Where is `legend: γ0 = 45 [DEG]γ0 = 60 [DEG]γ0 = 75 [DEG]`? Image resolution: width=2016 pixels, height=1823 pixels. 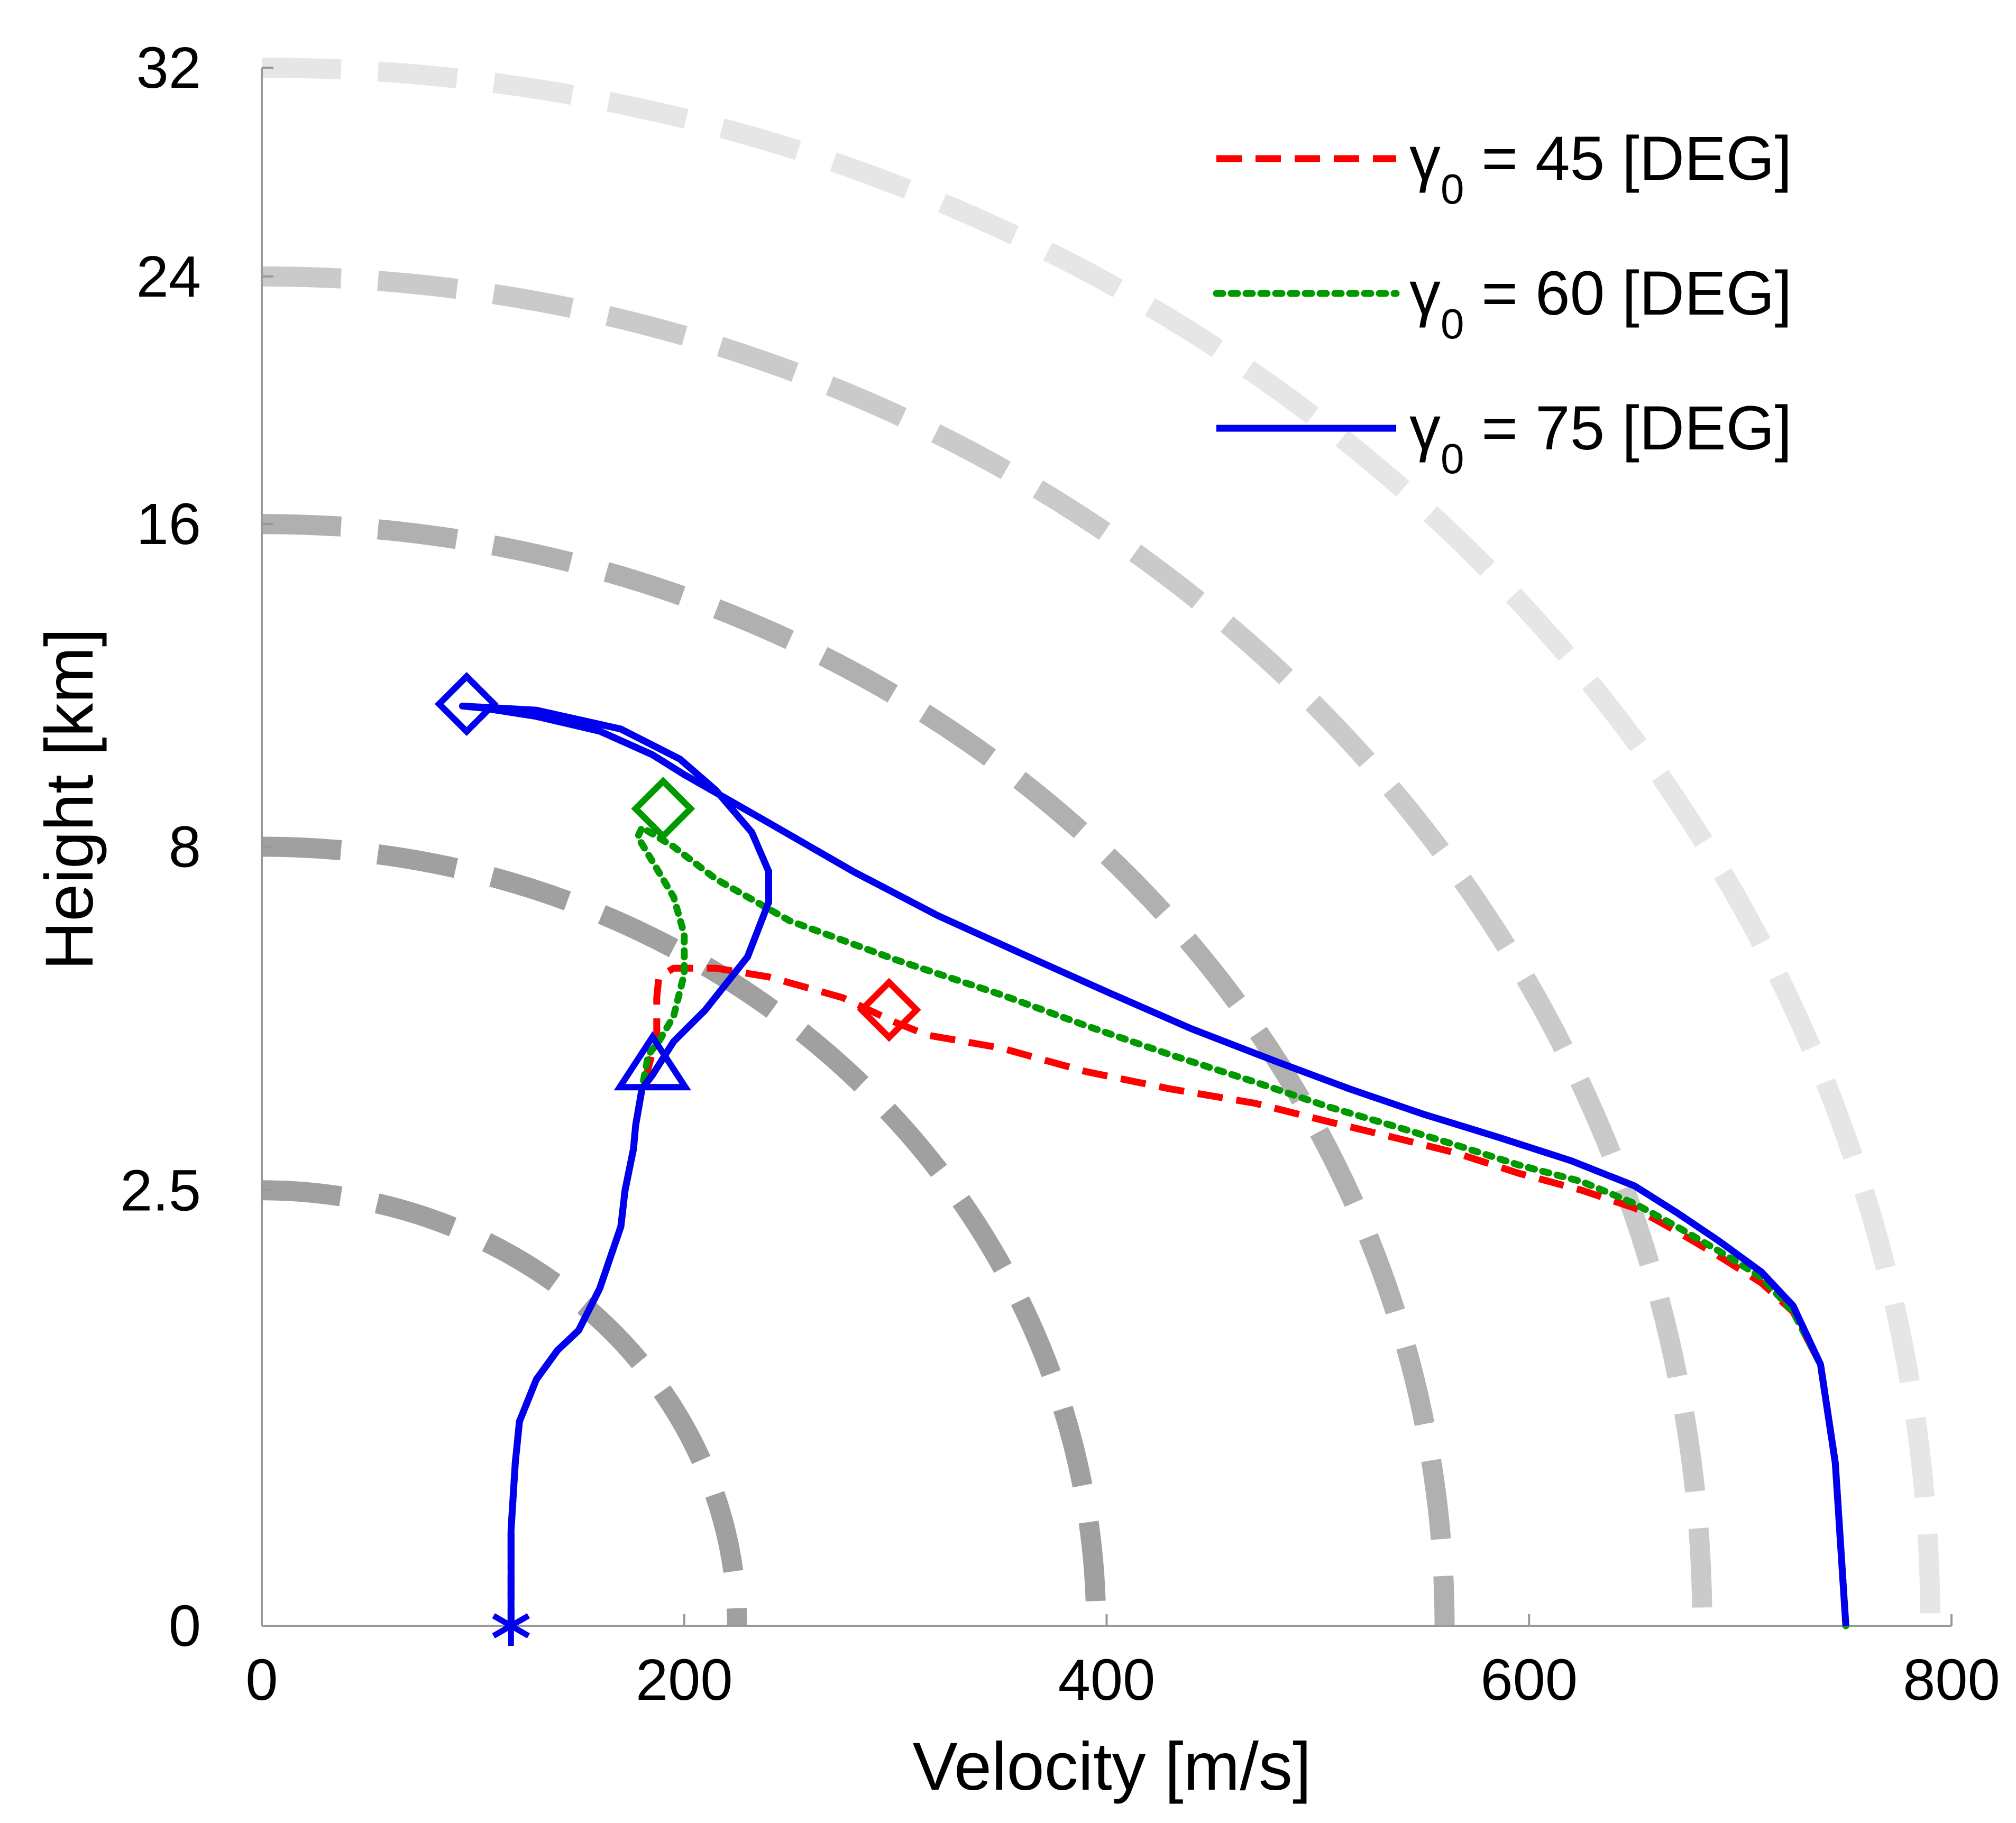 legend: γ0 = 45 [DEG]γ0 = 60 [DEG]γ0 = 75 [DEG] is located at coordinates (1502, 303).